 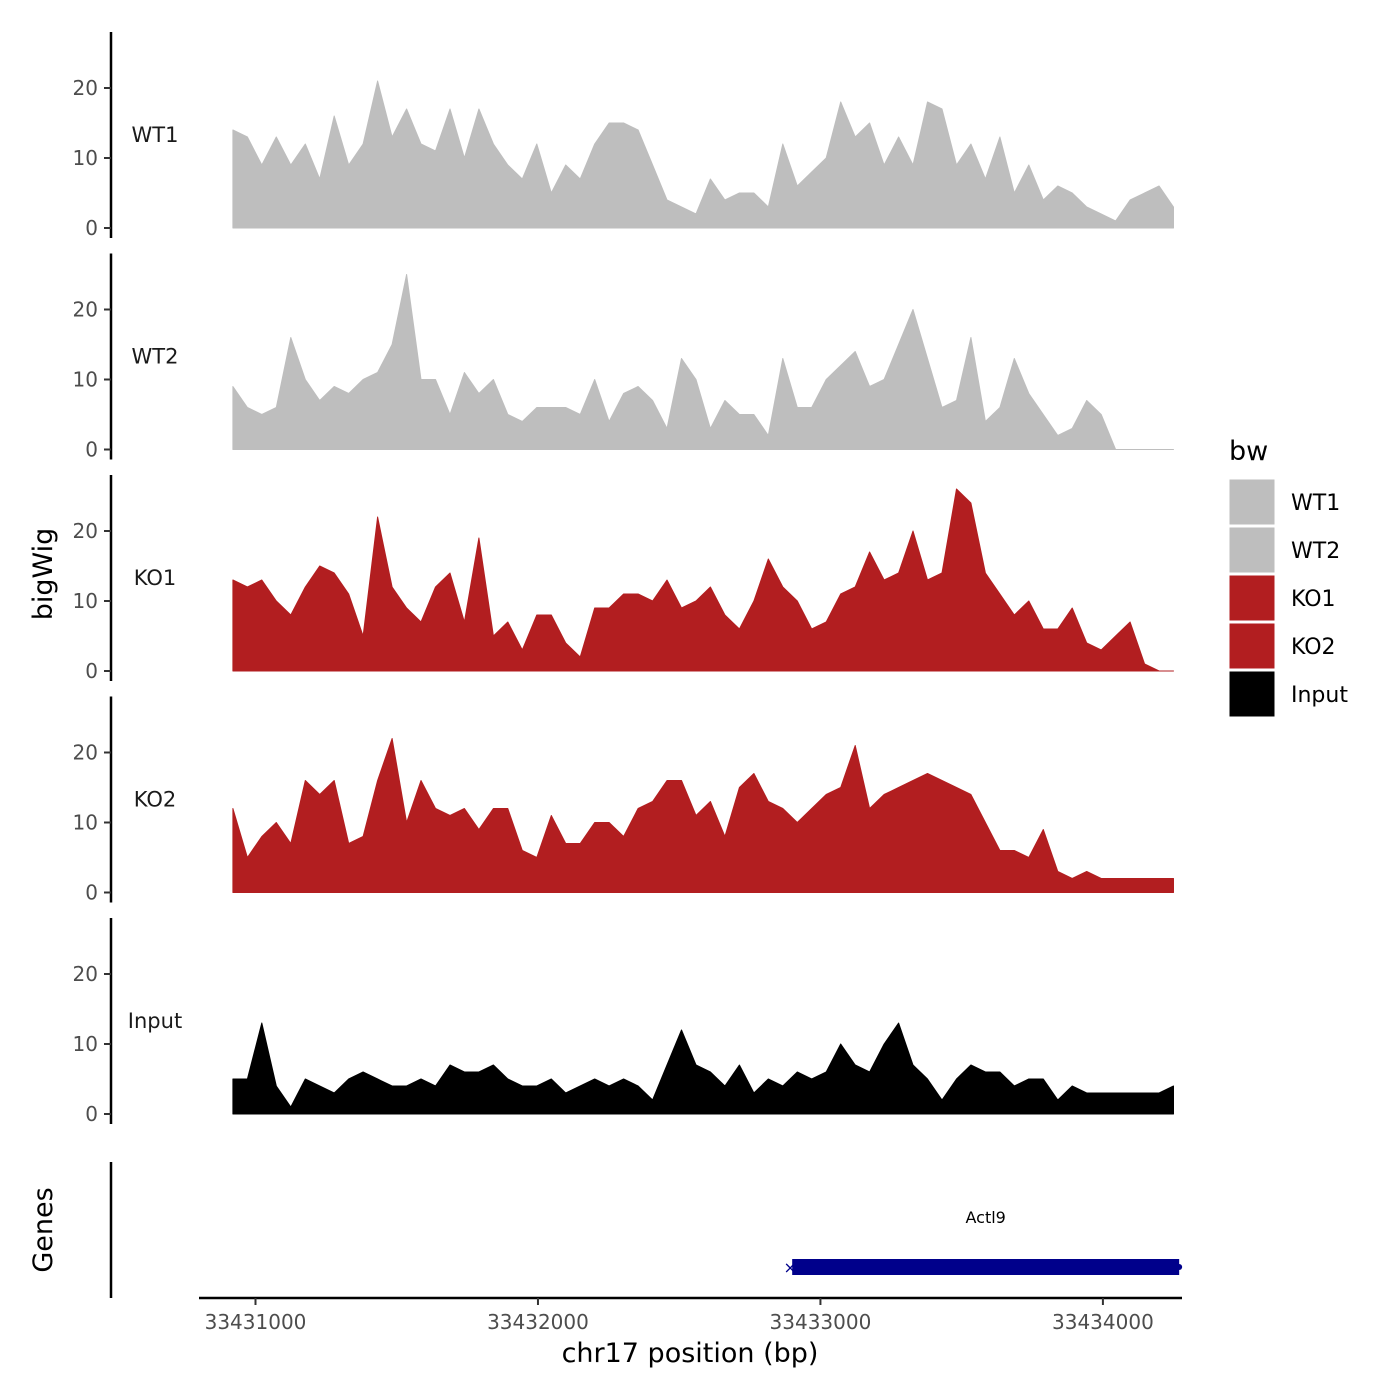 I want to click on strand-marker: ×, so click(x=789, y=1267).